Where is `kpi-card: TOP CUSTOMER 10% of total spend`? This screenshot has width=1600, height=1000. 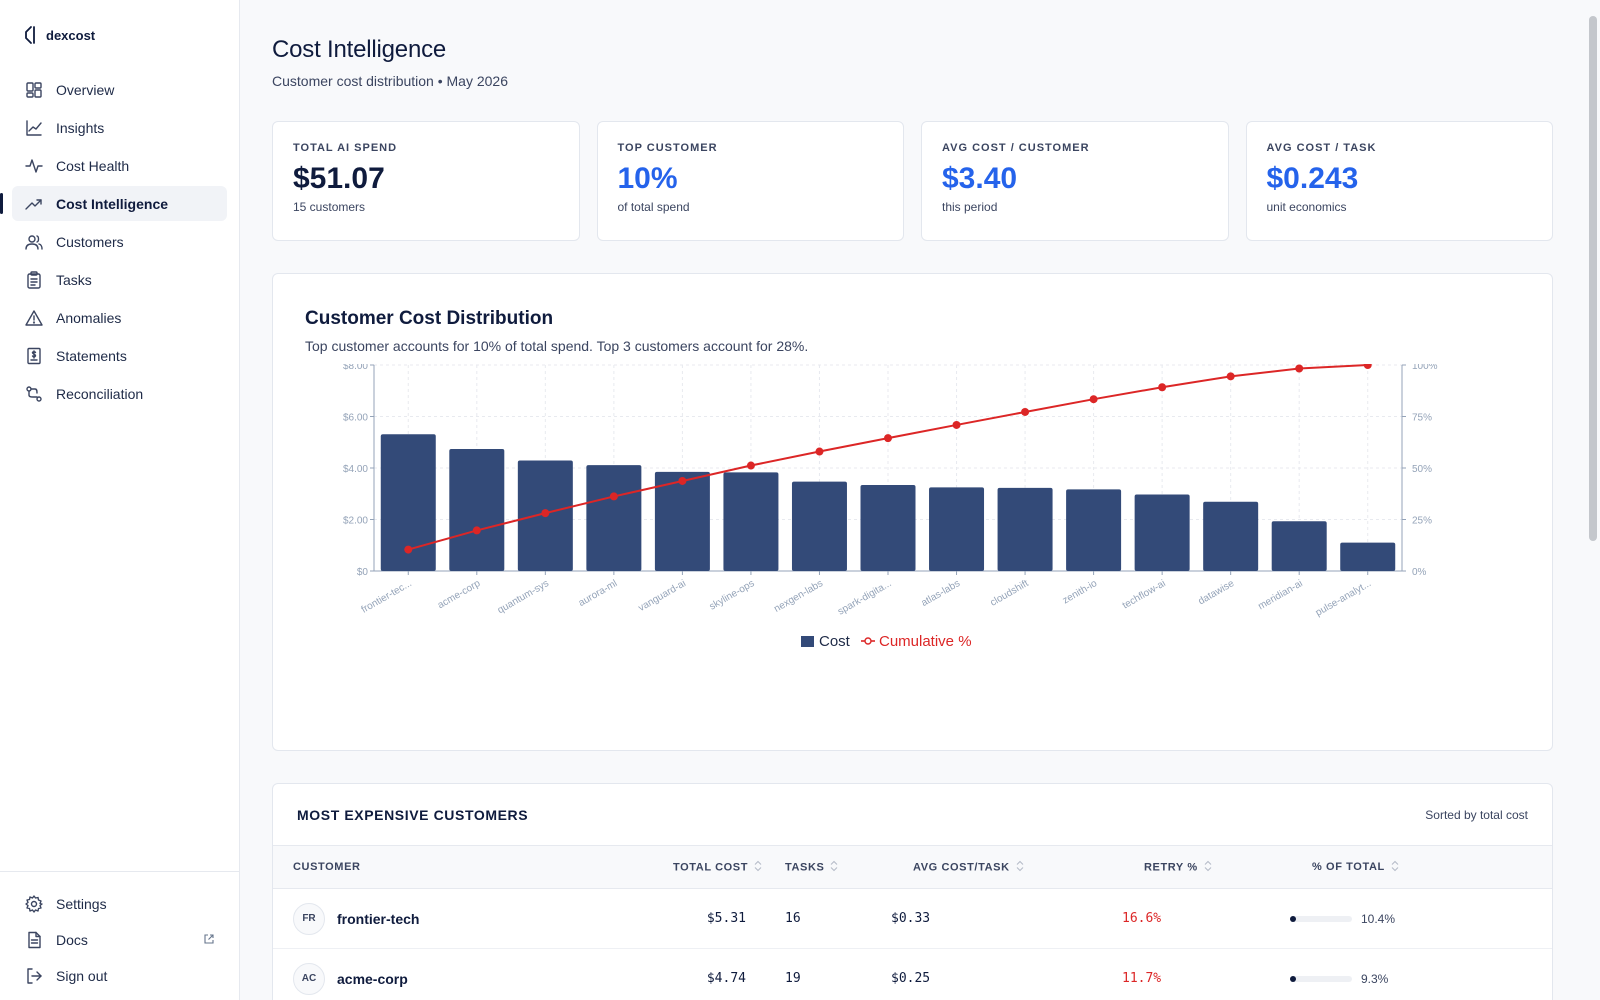
kpi-card: TOP CUSTOMER 10% of total spend is located at coordinates (750, 181).